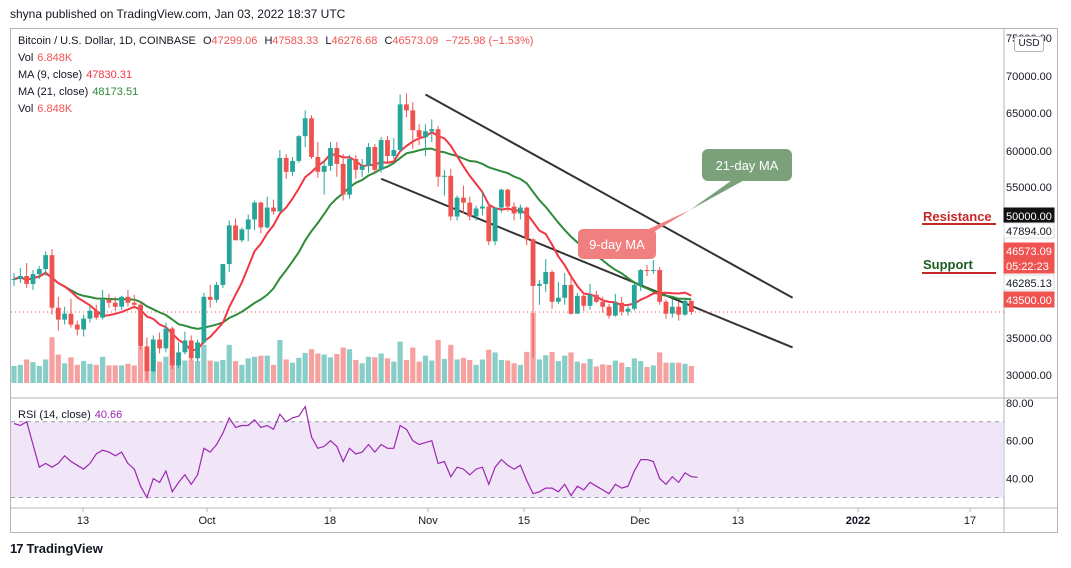 The width and height of the screenshot is (1071, 568). I want to click on price-badge-text: 43500.00, so click(1029, 301).